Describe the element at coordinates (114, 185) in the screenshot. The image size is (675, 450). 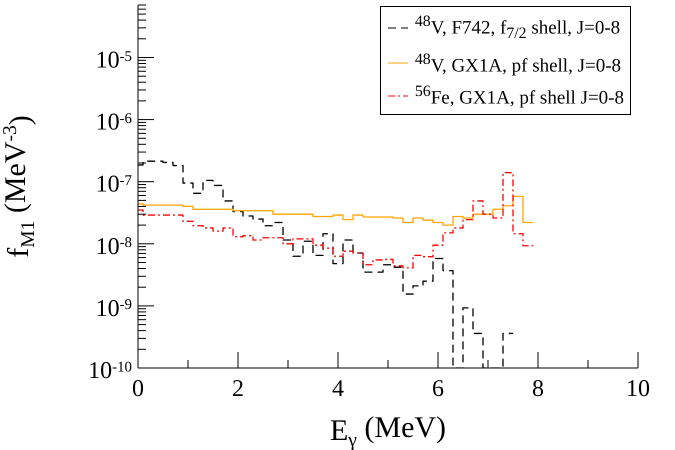
I see `y-tick-label: 10$^{-7}$` at that location.